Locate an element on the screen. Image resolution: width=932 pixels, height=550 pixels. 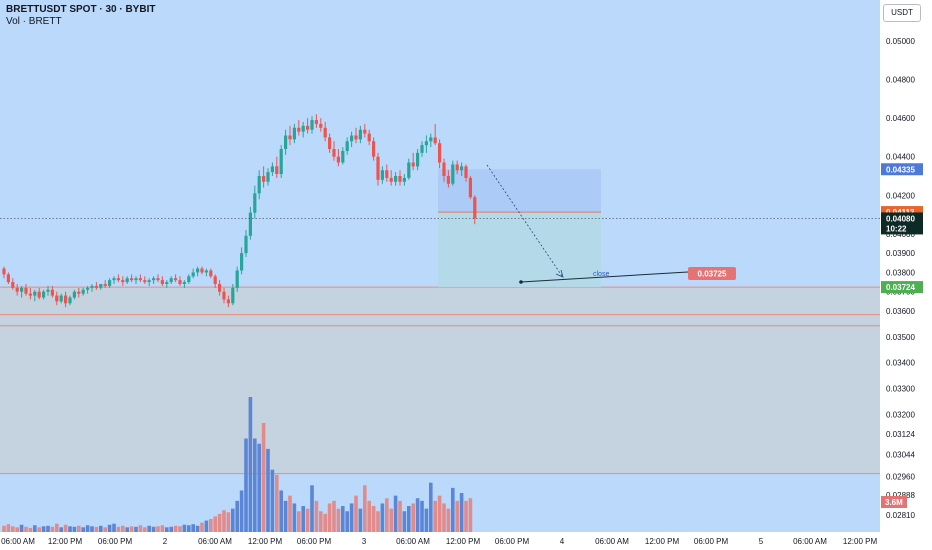
volume-marker is located at coordinates (894, 502).